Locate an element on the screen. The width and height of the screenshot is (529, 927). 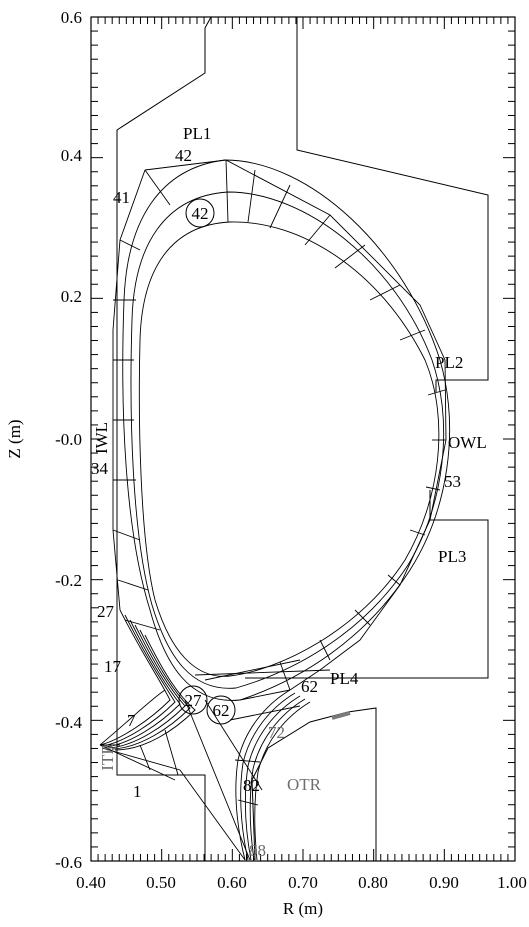
x-tick-label: 0.70 is located at coordinates (303, 882).